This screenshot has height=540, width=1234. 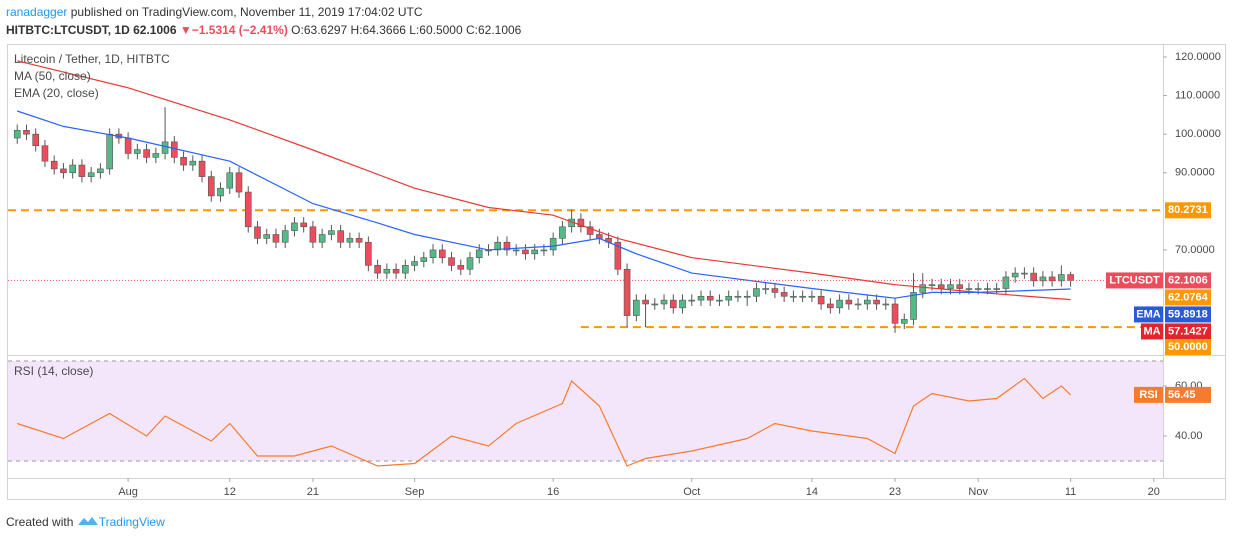 I want to click on author: ranadagger, so click(x=37, y=12).